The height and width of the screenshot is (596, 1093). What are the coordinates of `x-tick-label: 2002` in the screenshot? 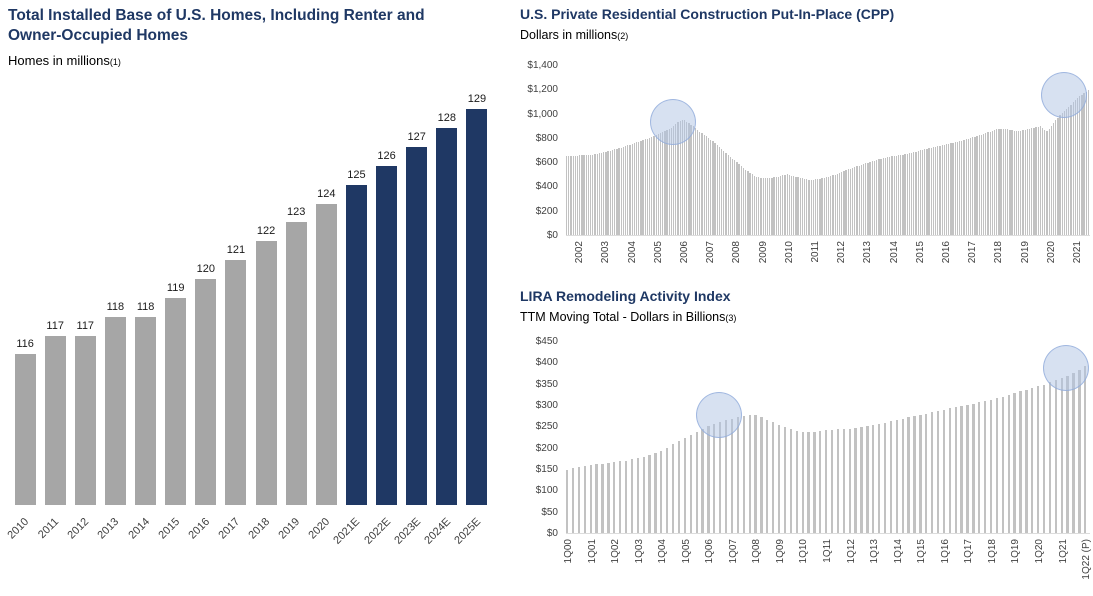 It's located at (580, 252).